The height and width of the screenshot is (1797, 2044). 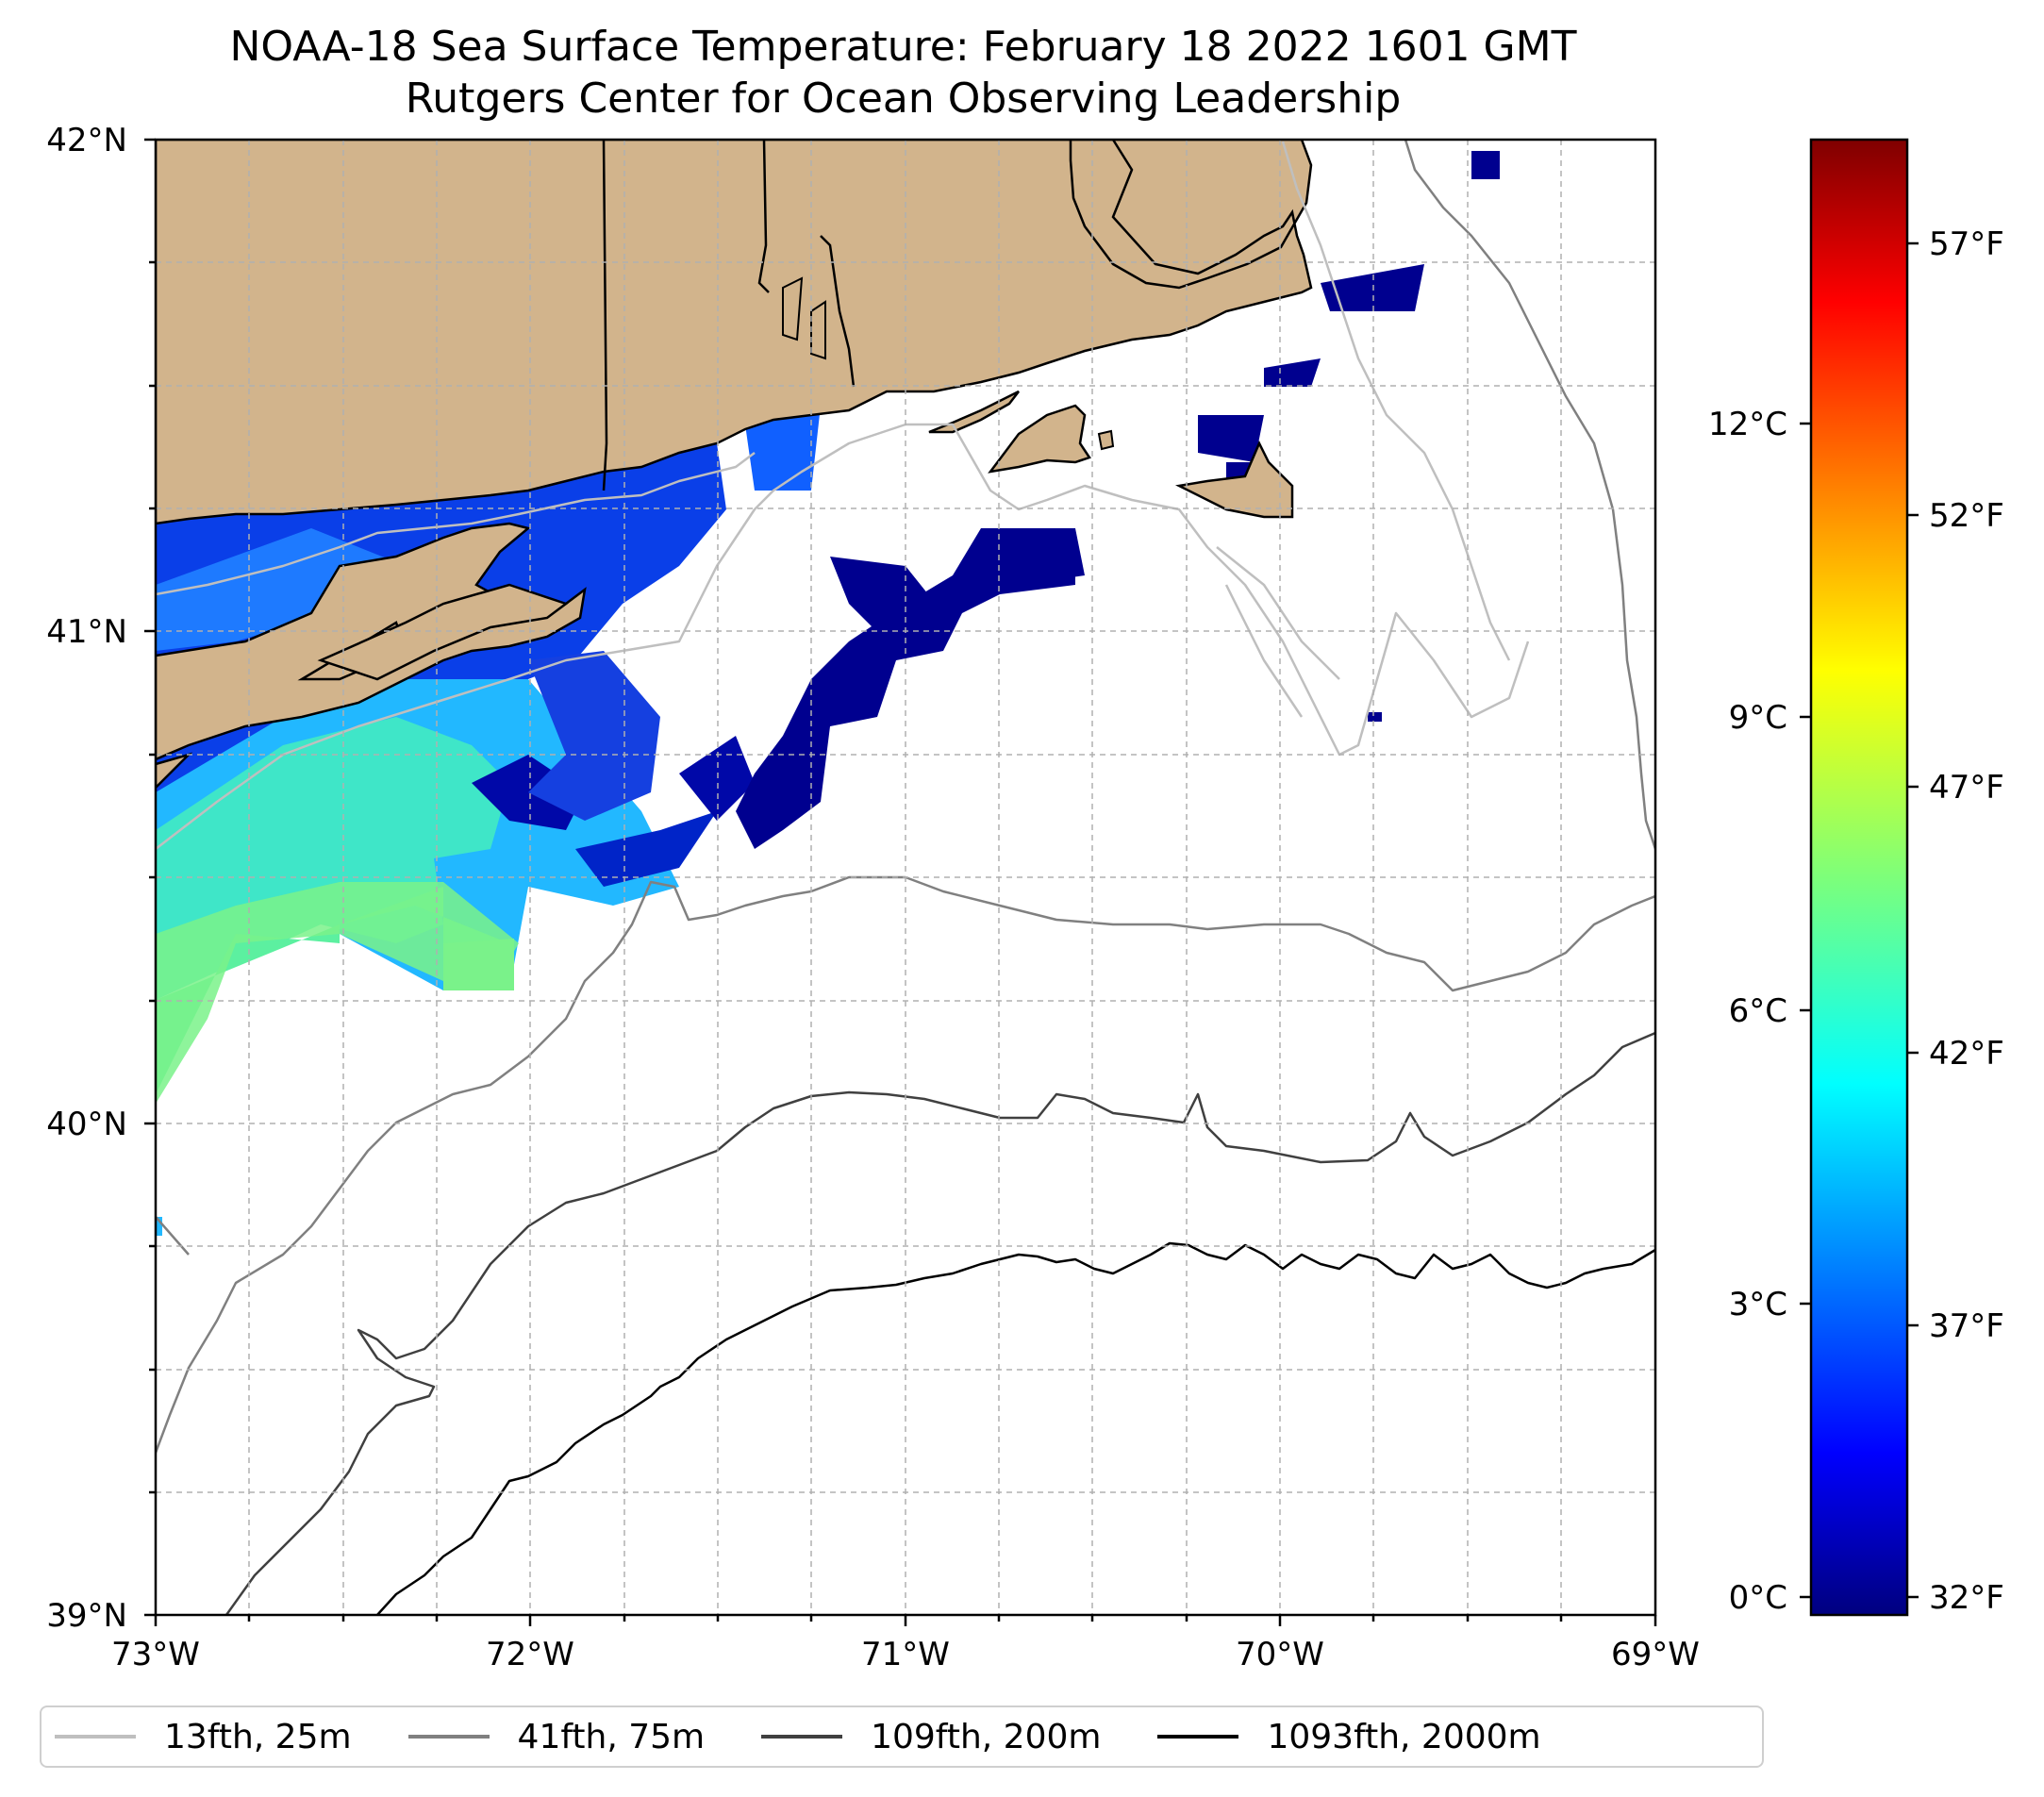 What do you see at coordinates (1280, 1654) in the screenshot?
I see `lon-label-70w: 70°W` at bounding box center [1280, 1654].